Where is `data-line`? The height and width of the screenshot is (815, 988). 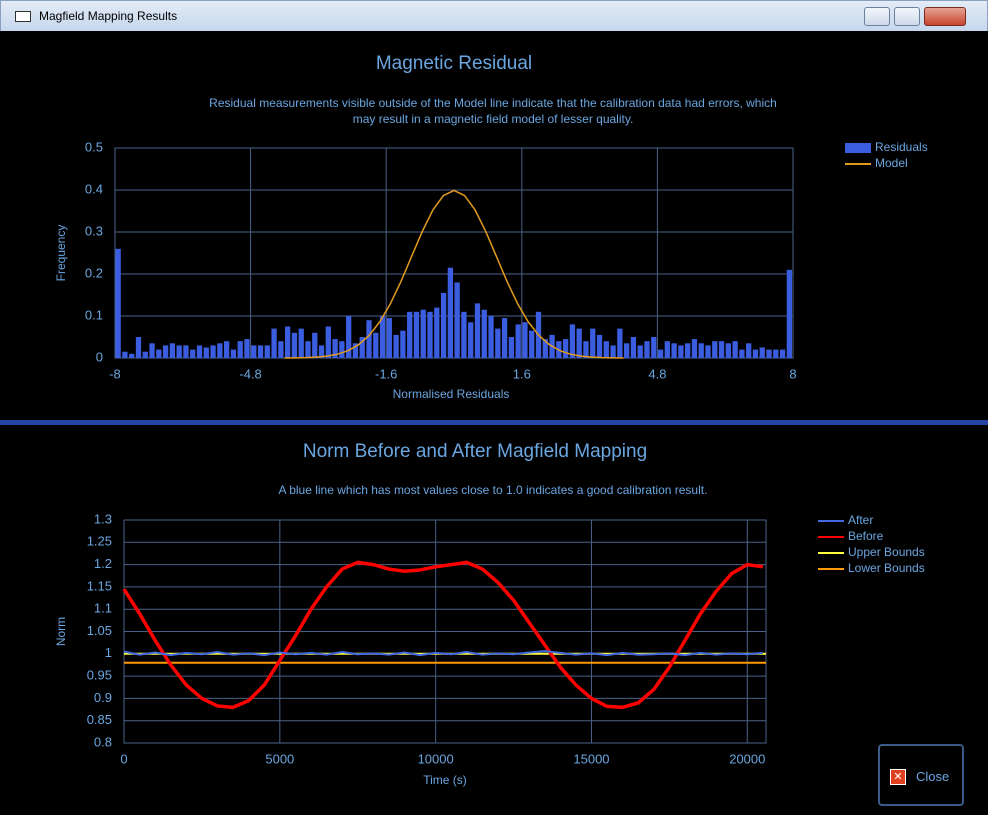 data-line is located at coordinates (443, 653).